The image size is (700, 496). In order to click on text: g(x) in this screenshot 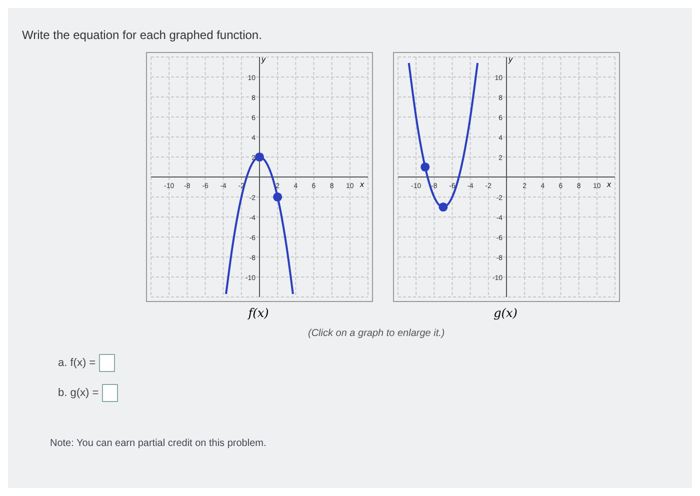, I will do `click(505, 313)`.